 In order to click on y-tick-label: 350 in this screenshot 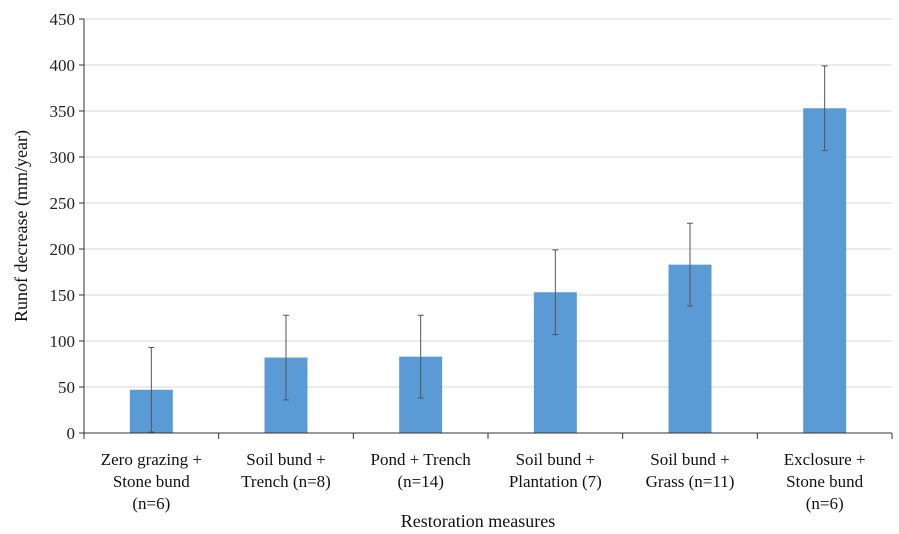, I will do `click(63, 111)`.